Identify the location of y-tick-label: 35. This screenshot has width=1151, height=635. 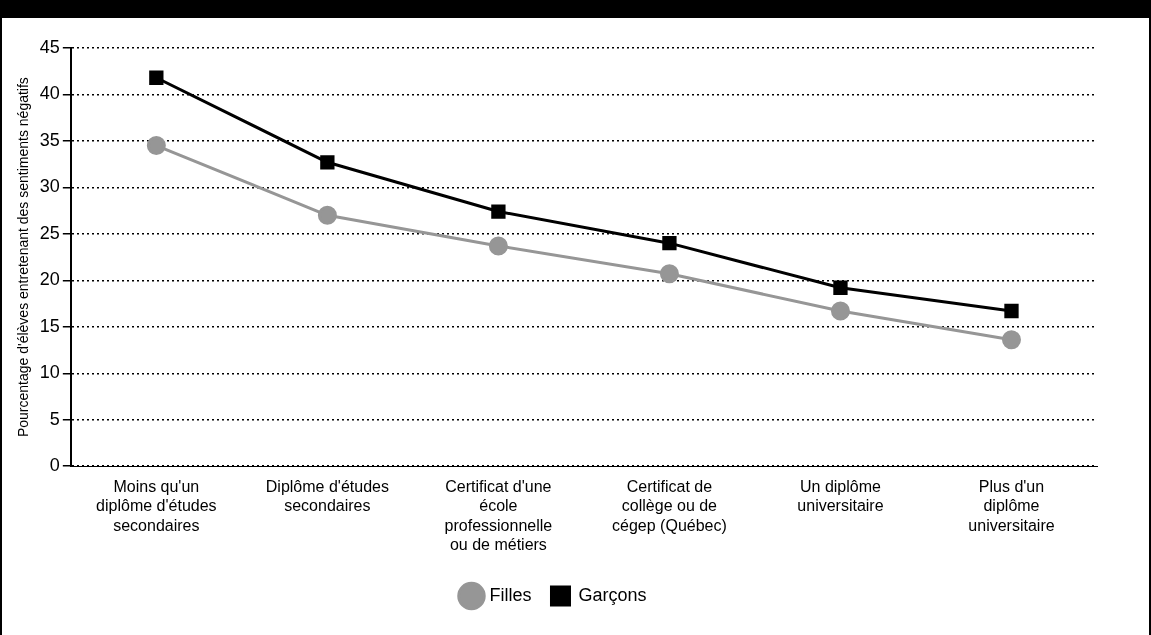
(49, 139).